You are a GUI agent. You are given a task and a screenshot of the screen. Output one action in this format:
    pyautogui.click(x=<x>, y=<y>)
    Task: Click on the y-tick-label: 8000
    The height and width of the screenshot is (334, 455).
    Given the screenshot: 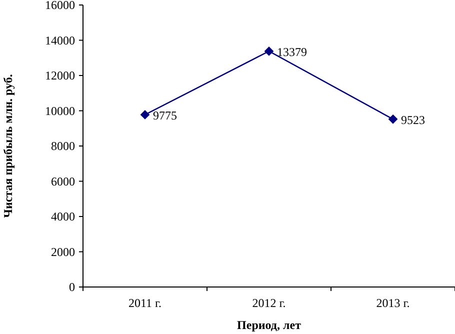 What is the action you would take?
    pyautogui.click(x=63, y=146)
    